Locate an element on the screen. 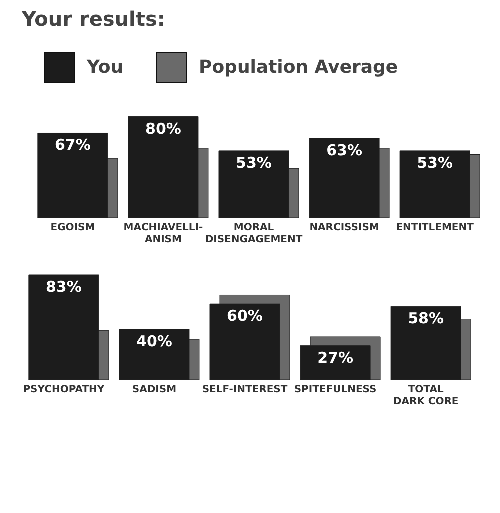 Image resolution: width=500 pixels, height=513 pixels. x-tick-label: MORAL DISENGAGEMENT is located at coordinates (254, 234).